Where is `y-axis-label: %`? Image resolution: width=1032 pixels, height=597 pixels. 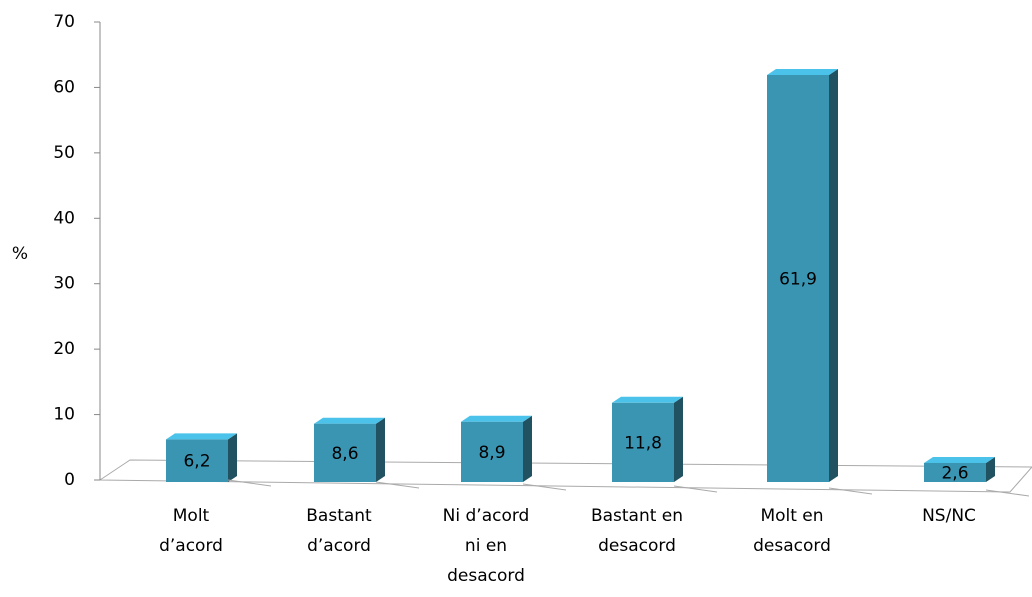
y-axis-label: % is located at coordinates (20, 254).